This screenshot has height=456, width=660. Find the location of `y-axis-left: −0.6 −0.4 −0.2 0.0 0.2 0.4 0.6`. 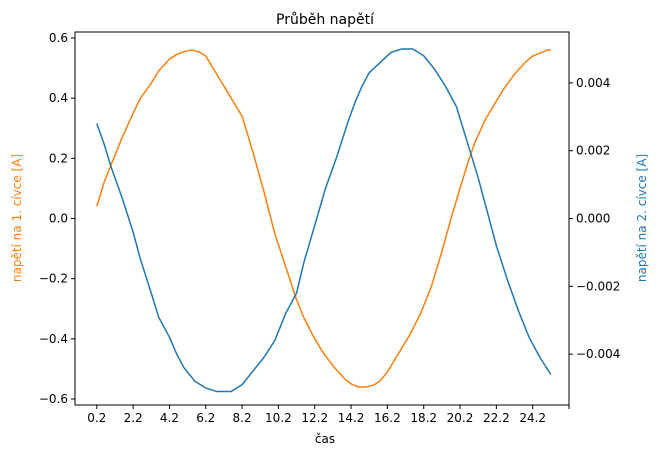

y-axis-left: −0.6 −0.4 −0.2 0.0 0.2 0.4 0.6 is located at coordinates (57, 218).